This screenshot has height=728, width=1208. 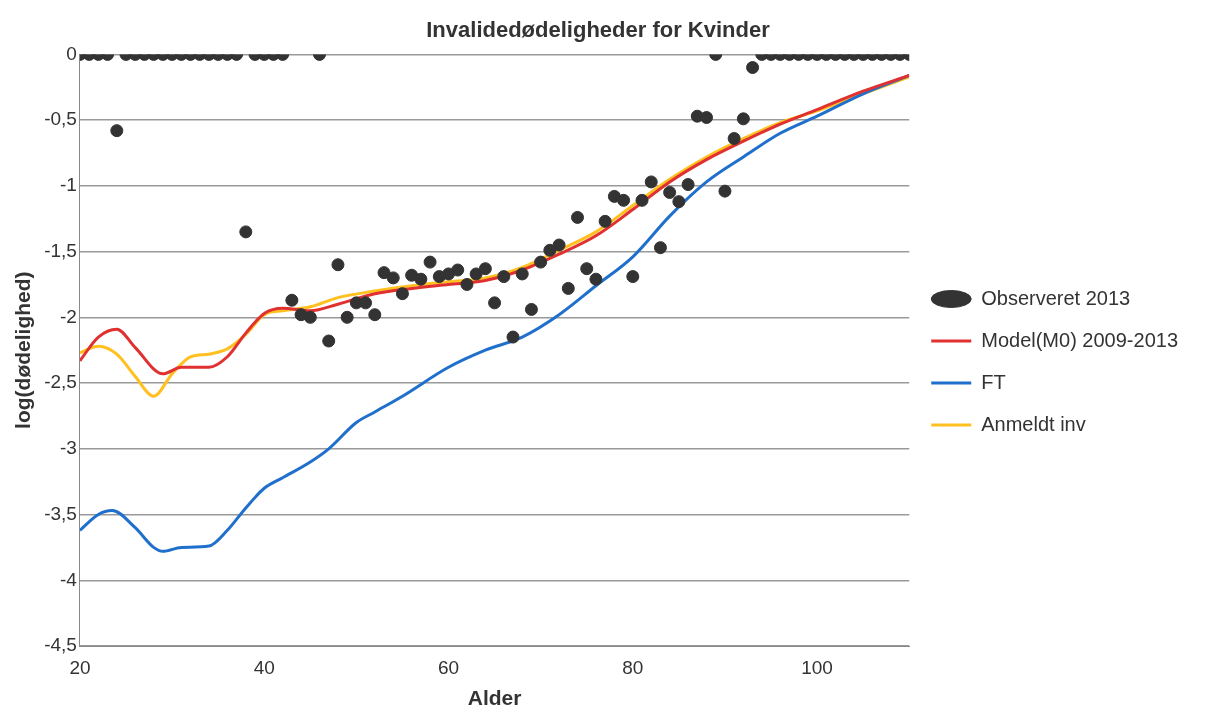 What do you see at coordinates (1079, 339) in the screenshot?
I see `legend-label: Model(M0) 2009-2013` at bounding box center [1079, 339].